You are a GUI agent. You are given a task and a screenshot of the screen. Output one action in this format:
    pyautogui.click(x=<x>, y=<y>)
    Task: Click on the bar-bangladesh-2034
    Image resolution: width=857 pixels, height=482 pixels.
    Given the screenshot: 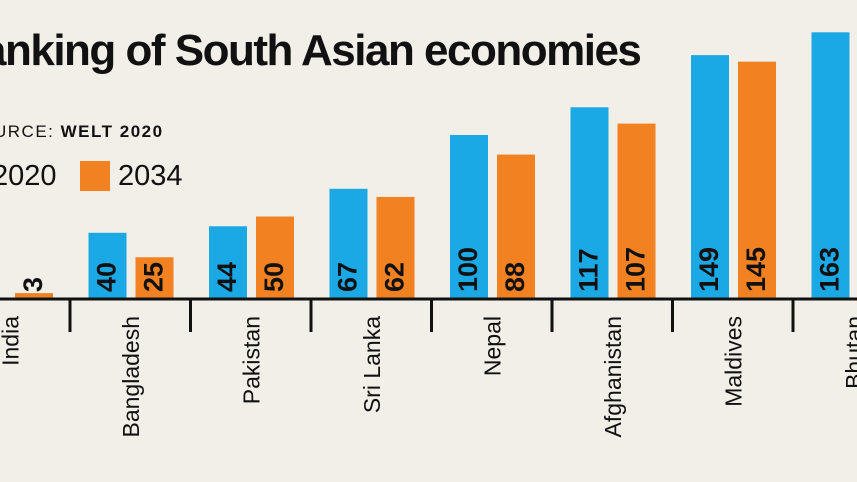 What is the action you would take?
    pyautogui.click(x=154, y=277)
    